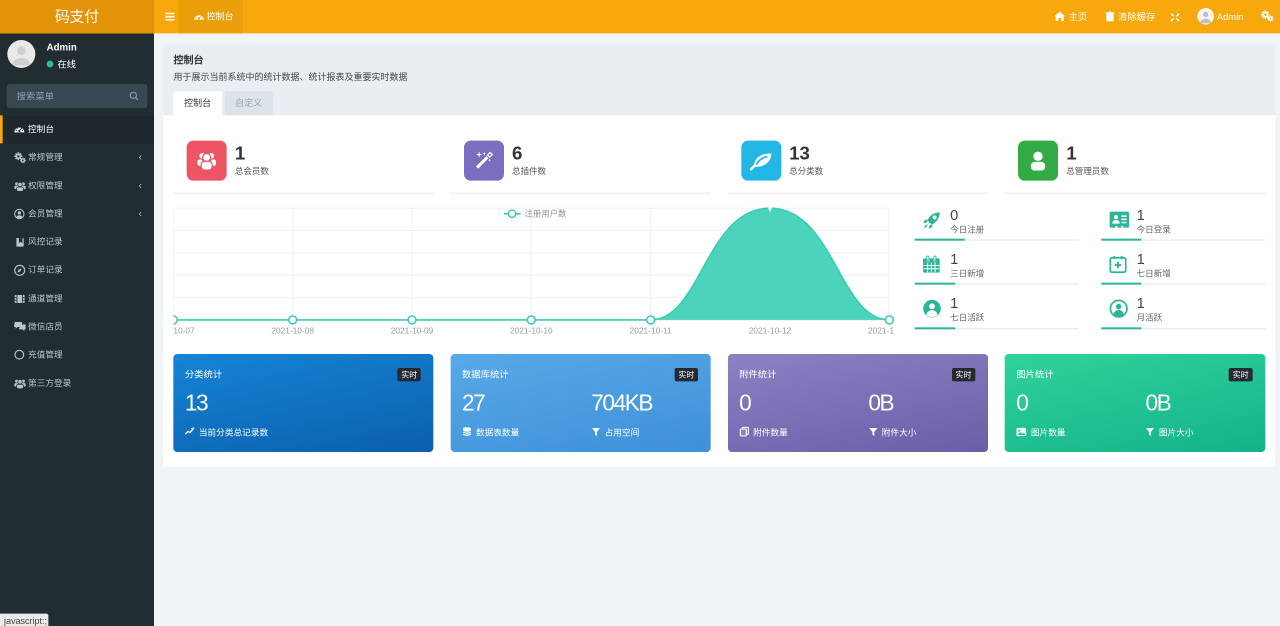 The width and height of the screenshot is (1280, 626). Describe the element at coordinates (770, 330) in the screenshot. I see `svg-text: 2021-10-12` at that location.